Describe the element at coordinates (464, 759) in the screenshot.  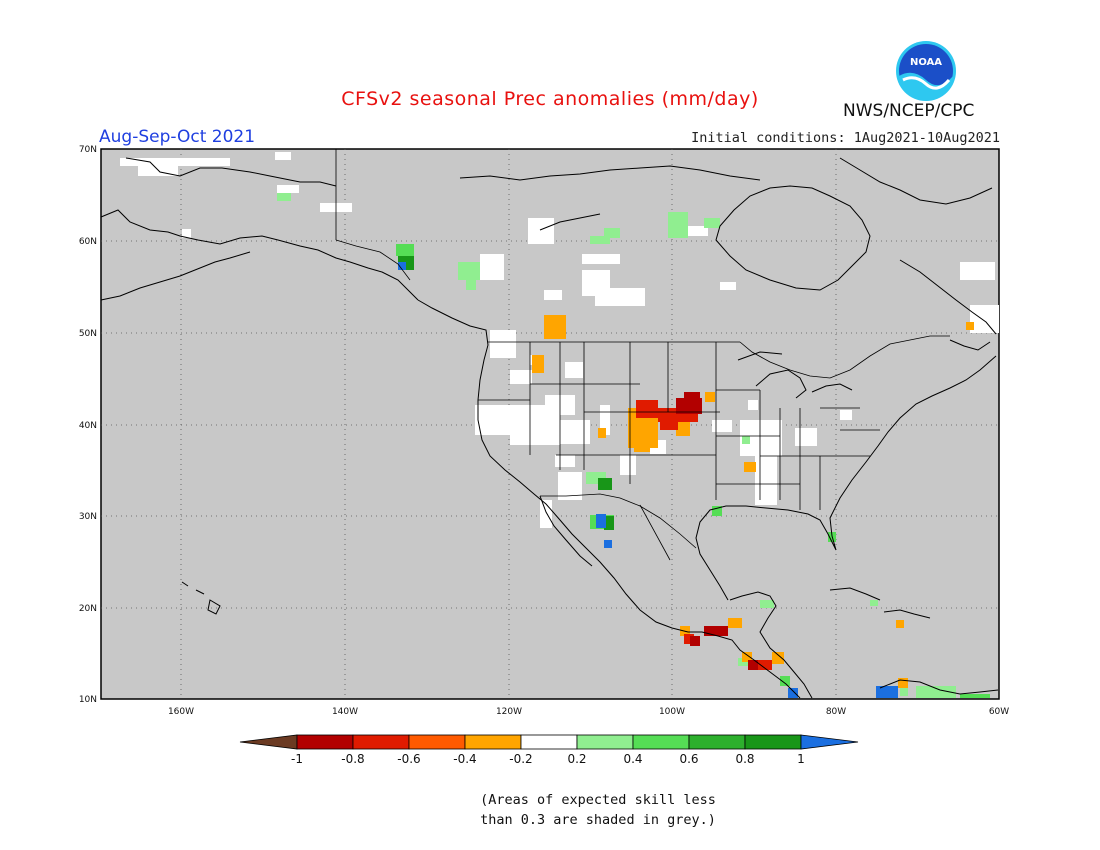
I see `colorbar-label: -0.4` at that location.